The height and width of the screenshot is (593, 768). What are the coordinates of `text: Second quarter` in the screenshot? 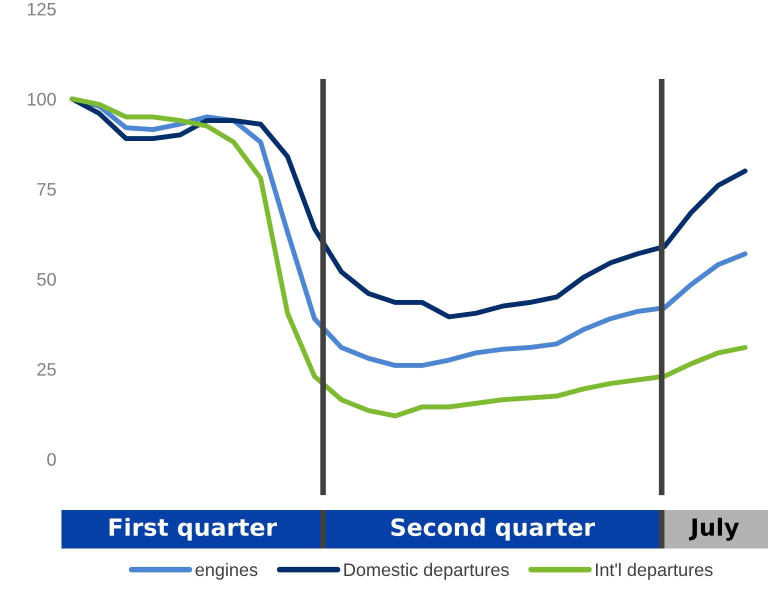 It's located at (493, 529).